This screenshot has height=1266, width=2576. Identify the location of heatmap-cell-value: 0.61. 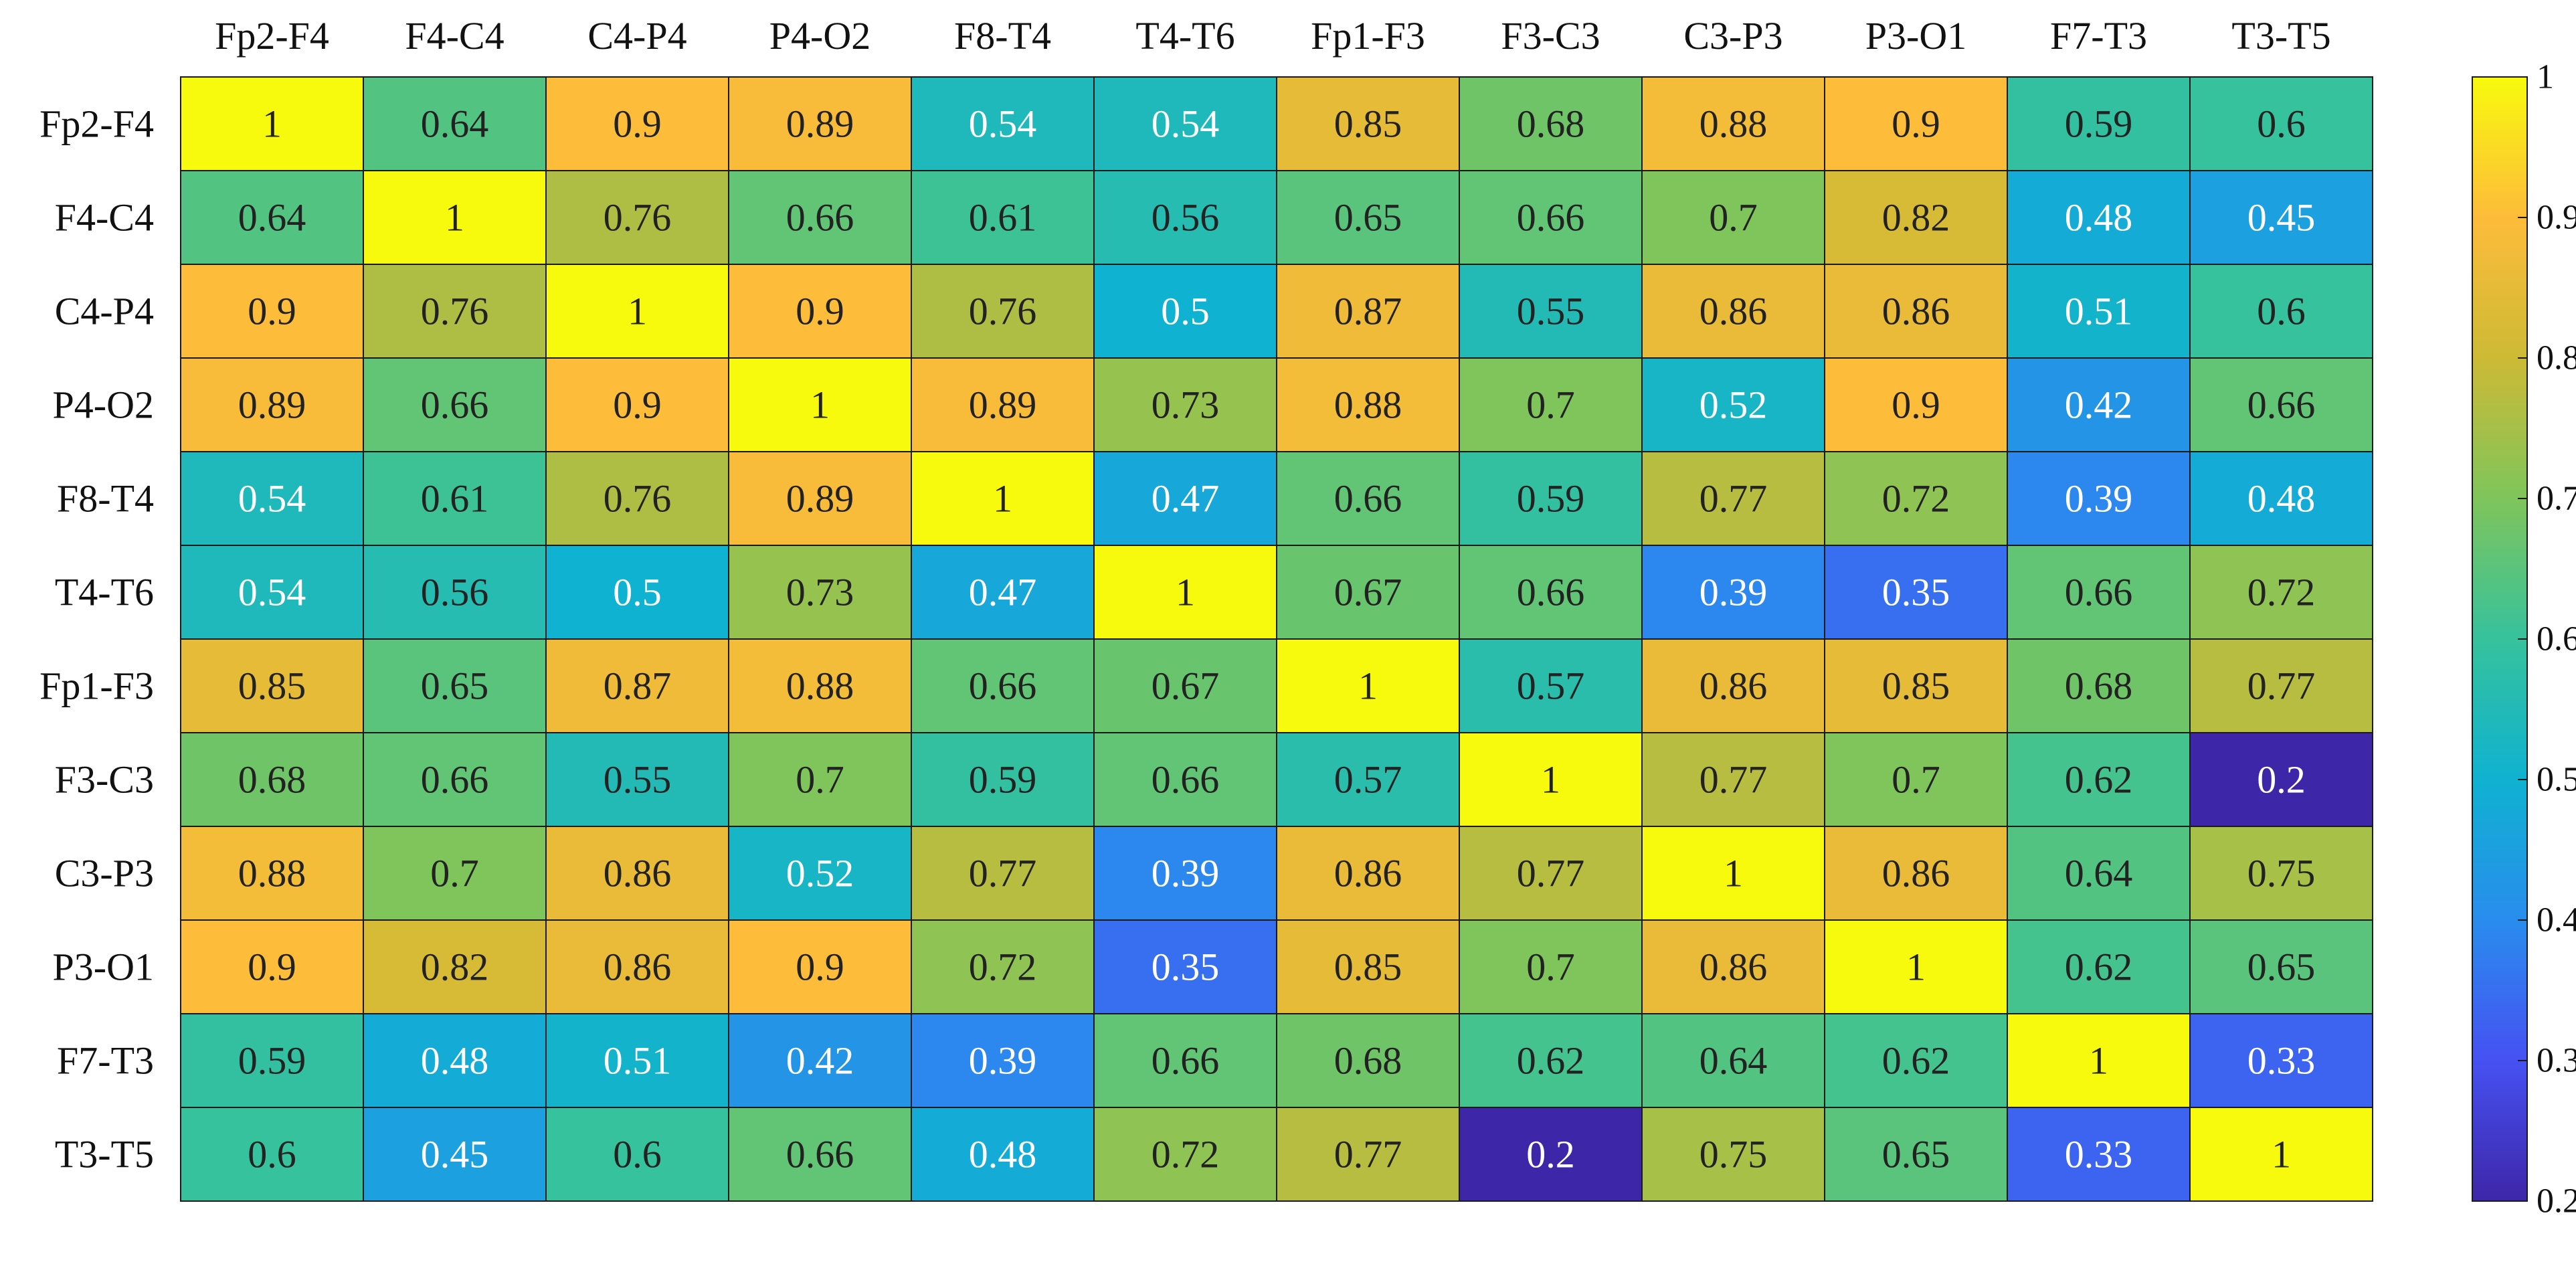
(1003, 218).